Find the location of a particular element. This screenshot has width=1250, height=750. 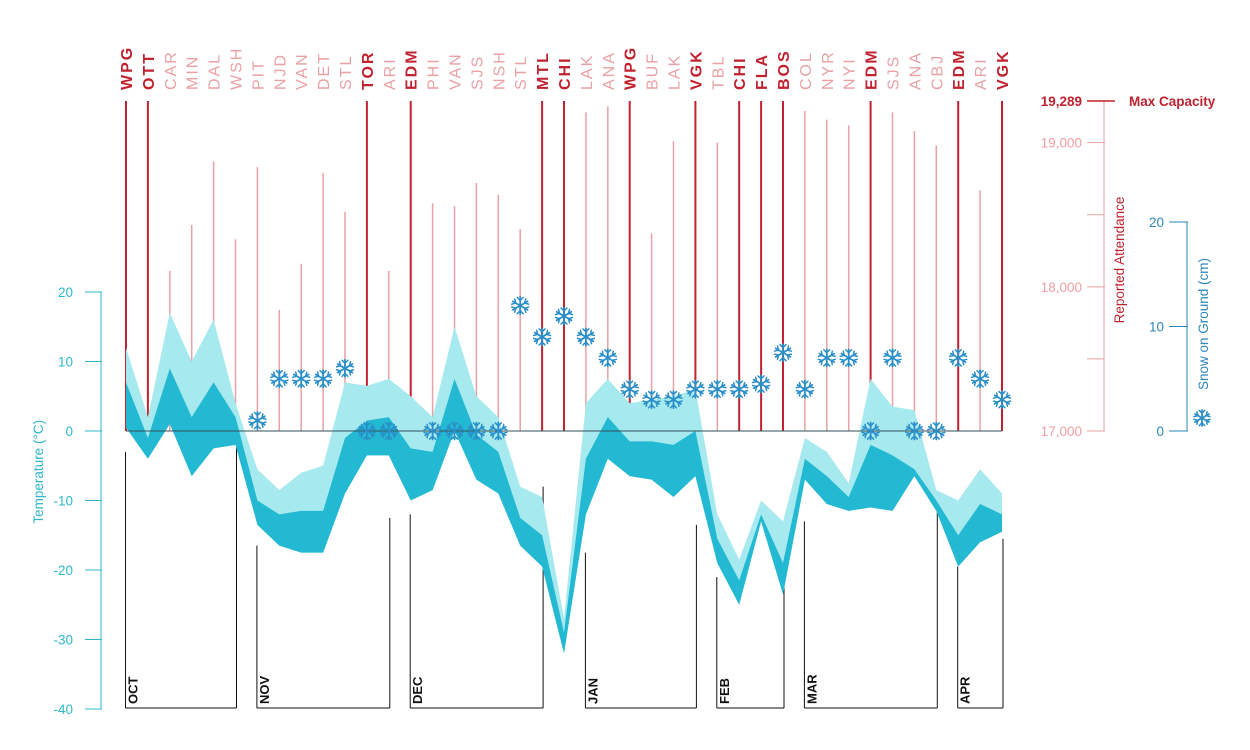

temperature-tick-label: -40 is located at coordinates (63, 709).